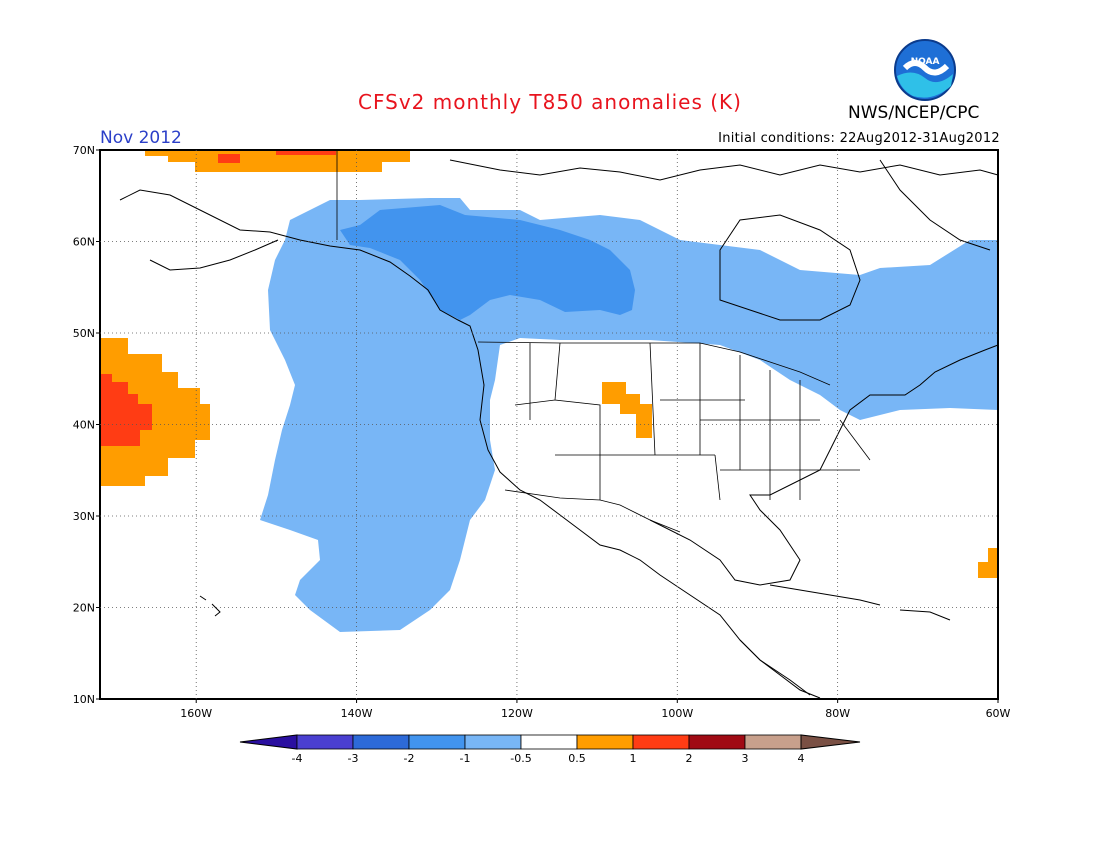 Image resolution: width=1100 pixels, height=850 pixels. I want to click on colorbar-label: 3, so click(745, 758).